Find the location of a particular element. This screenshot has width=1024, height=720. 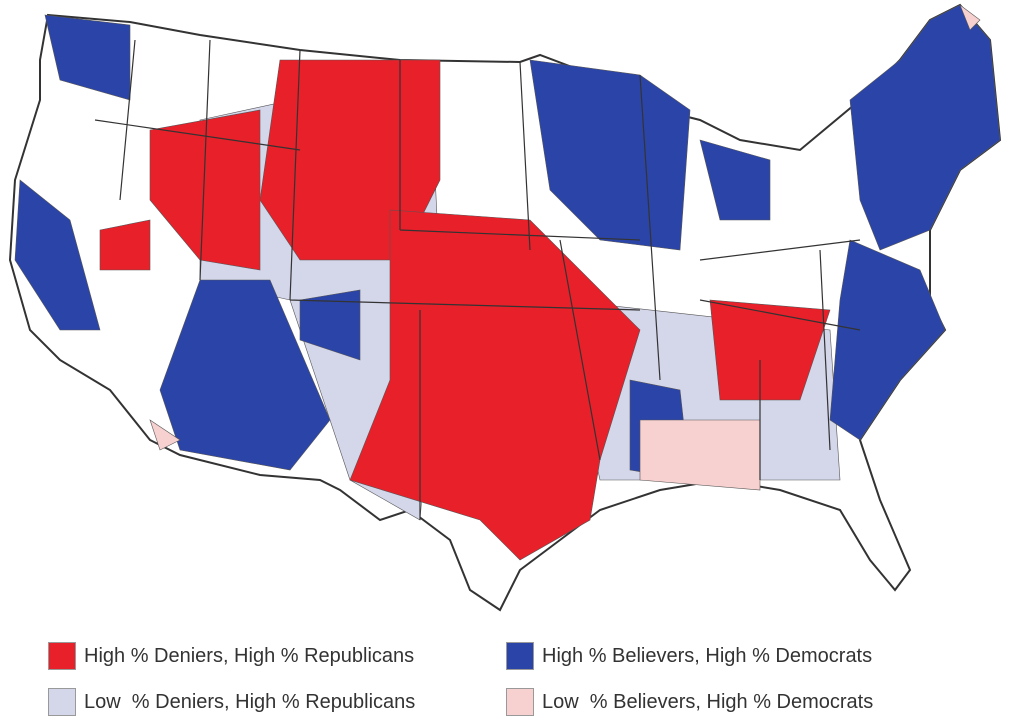

red-region-kentucky-tennessee is located at coordinates (770, 350).